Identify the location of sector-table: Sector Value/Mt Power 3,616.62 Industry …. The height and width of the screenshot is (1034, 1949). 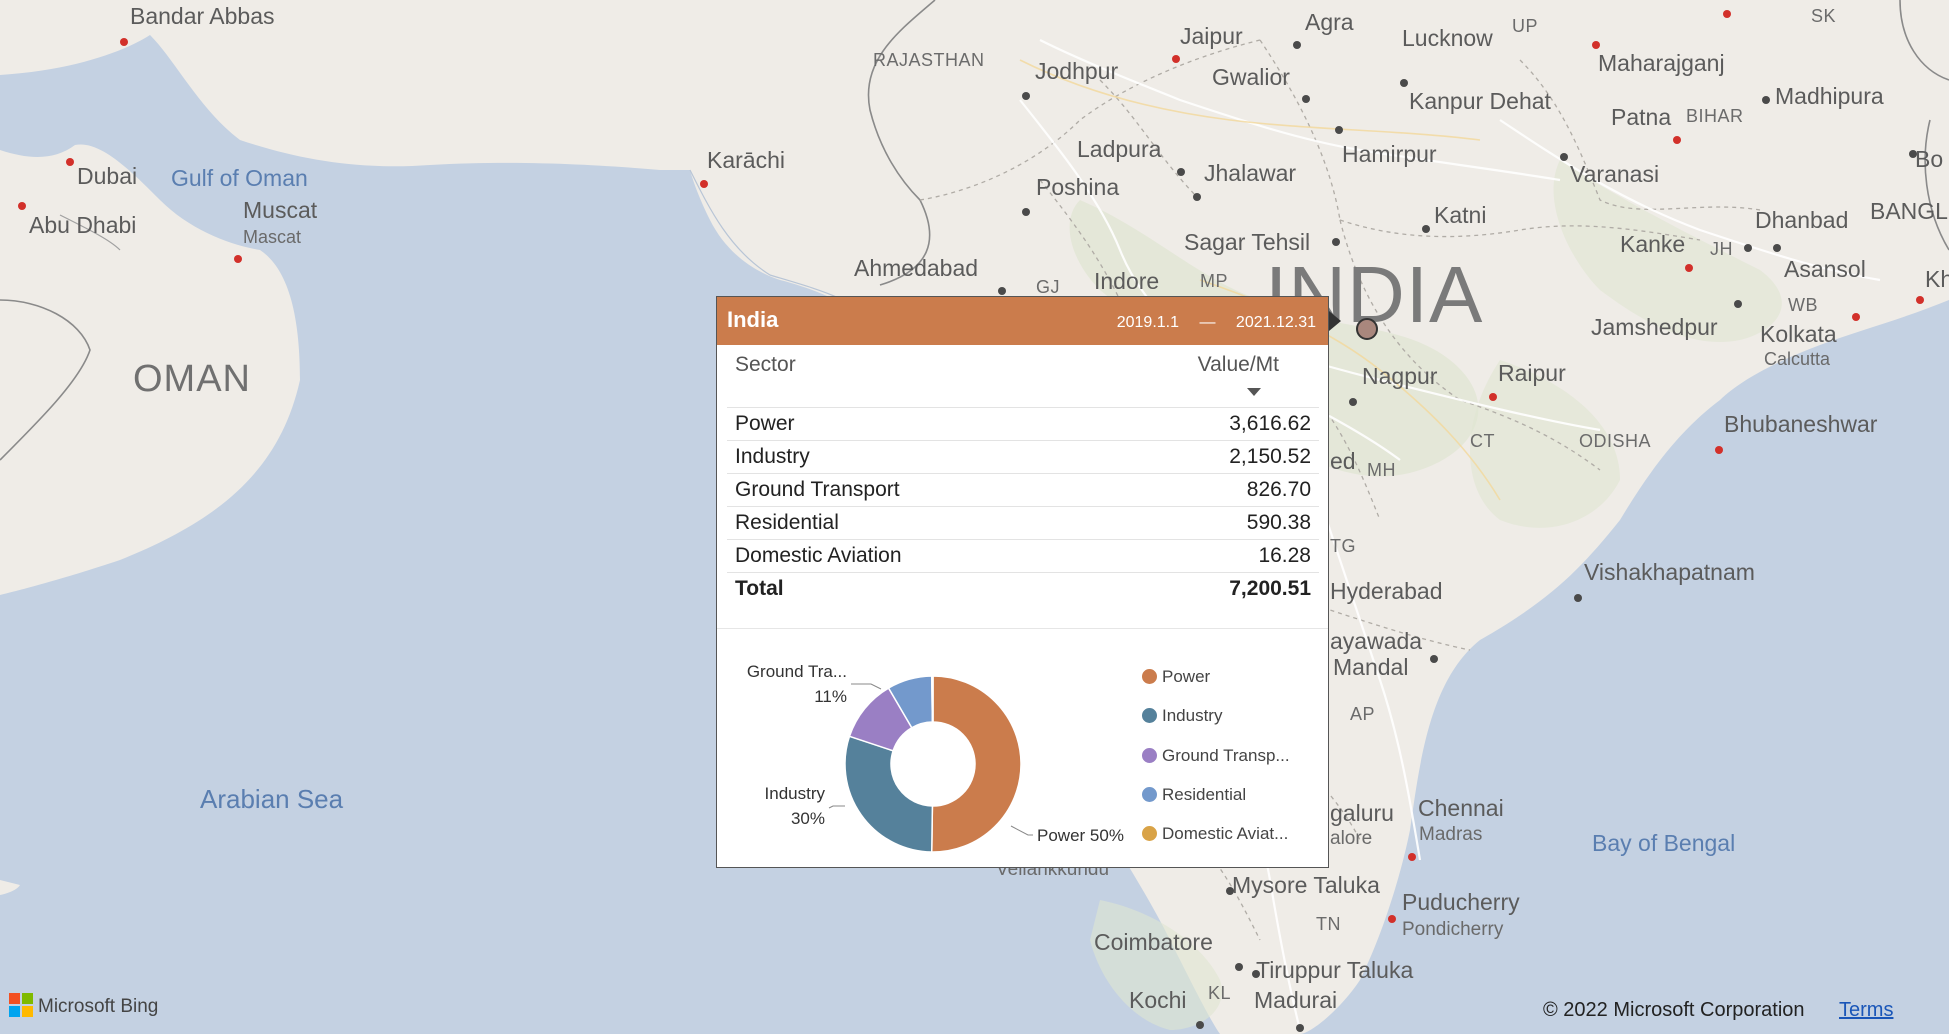
(1023, 479).